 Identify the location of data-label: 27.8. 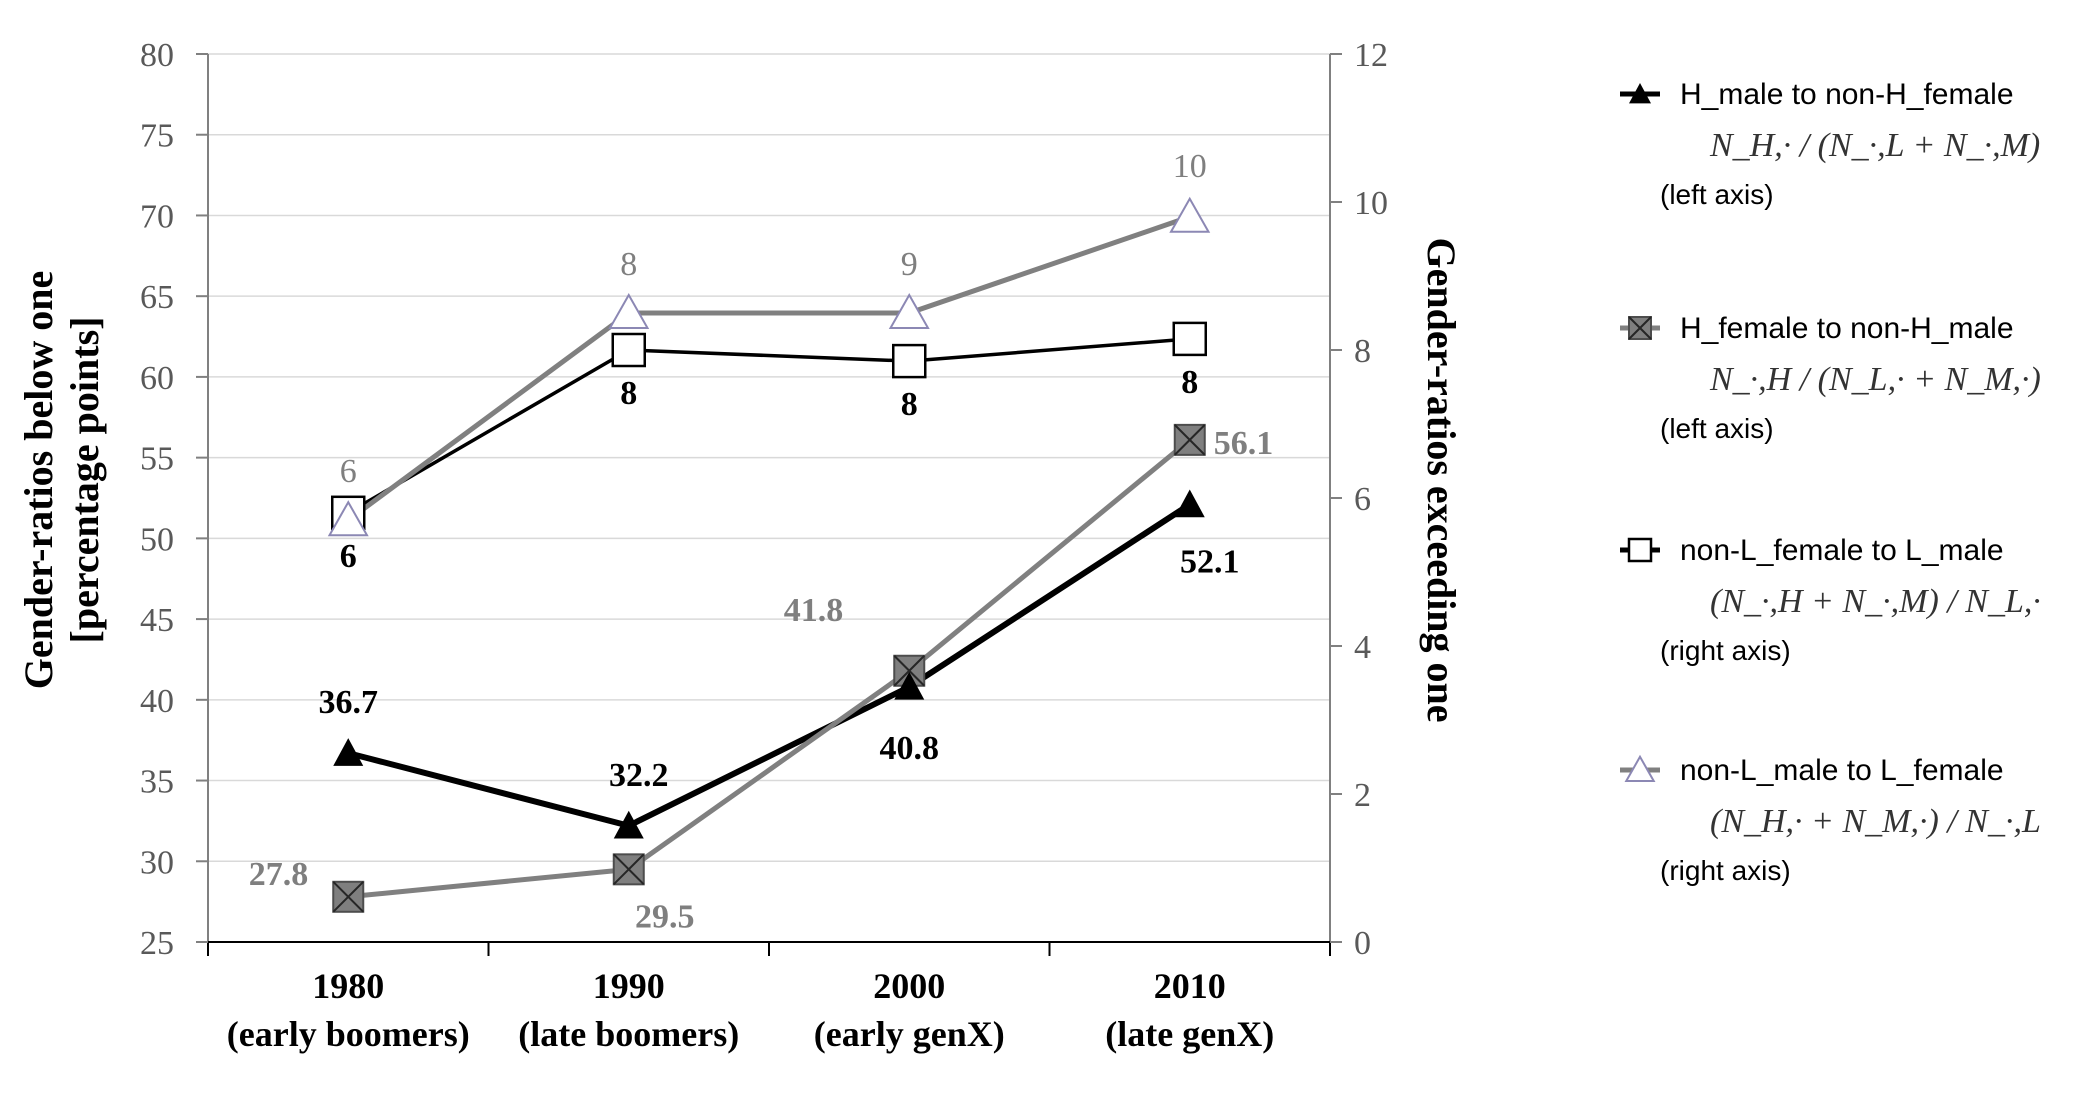
(279, 874).